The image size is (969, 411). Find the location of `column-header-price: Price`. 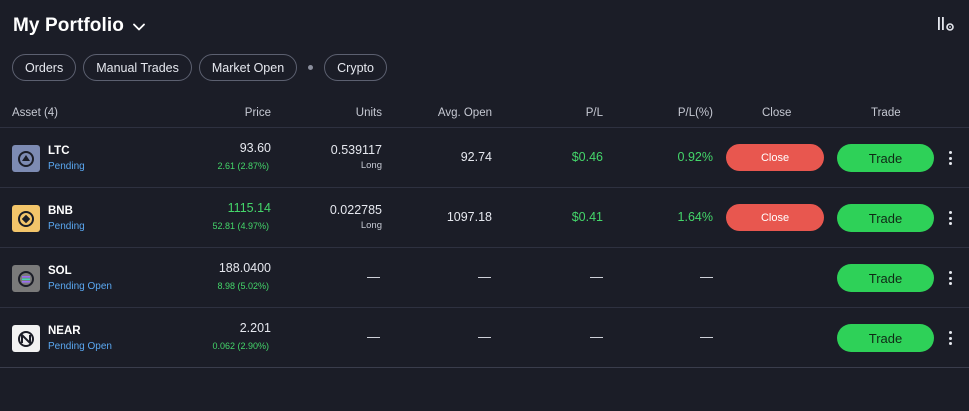

column-header-price: Price is located at coordinates (257, 113).